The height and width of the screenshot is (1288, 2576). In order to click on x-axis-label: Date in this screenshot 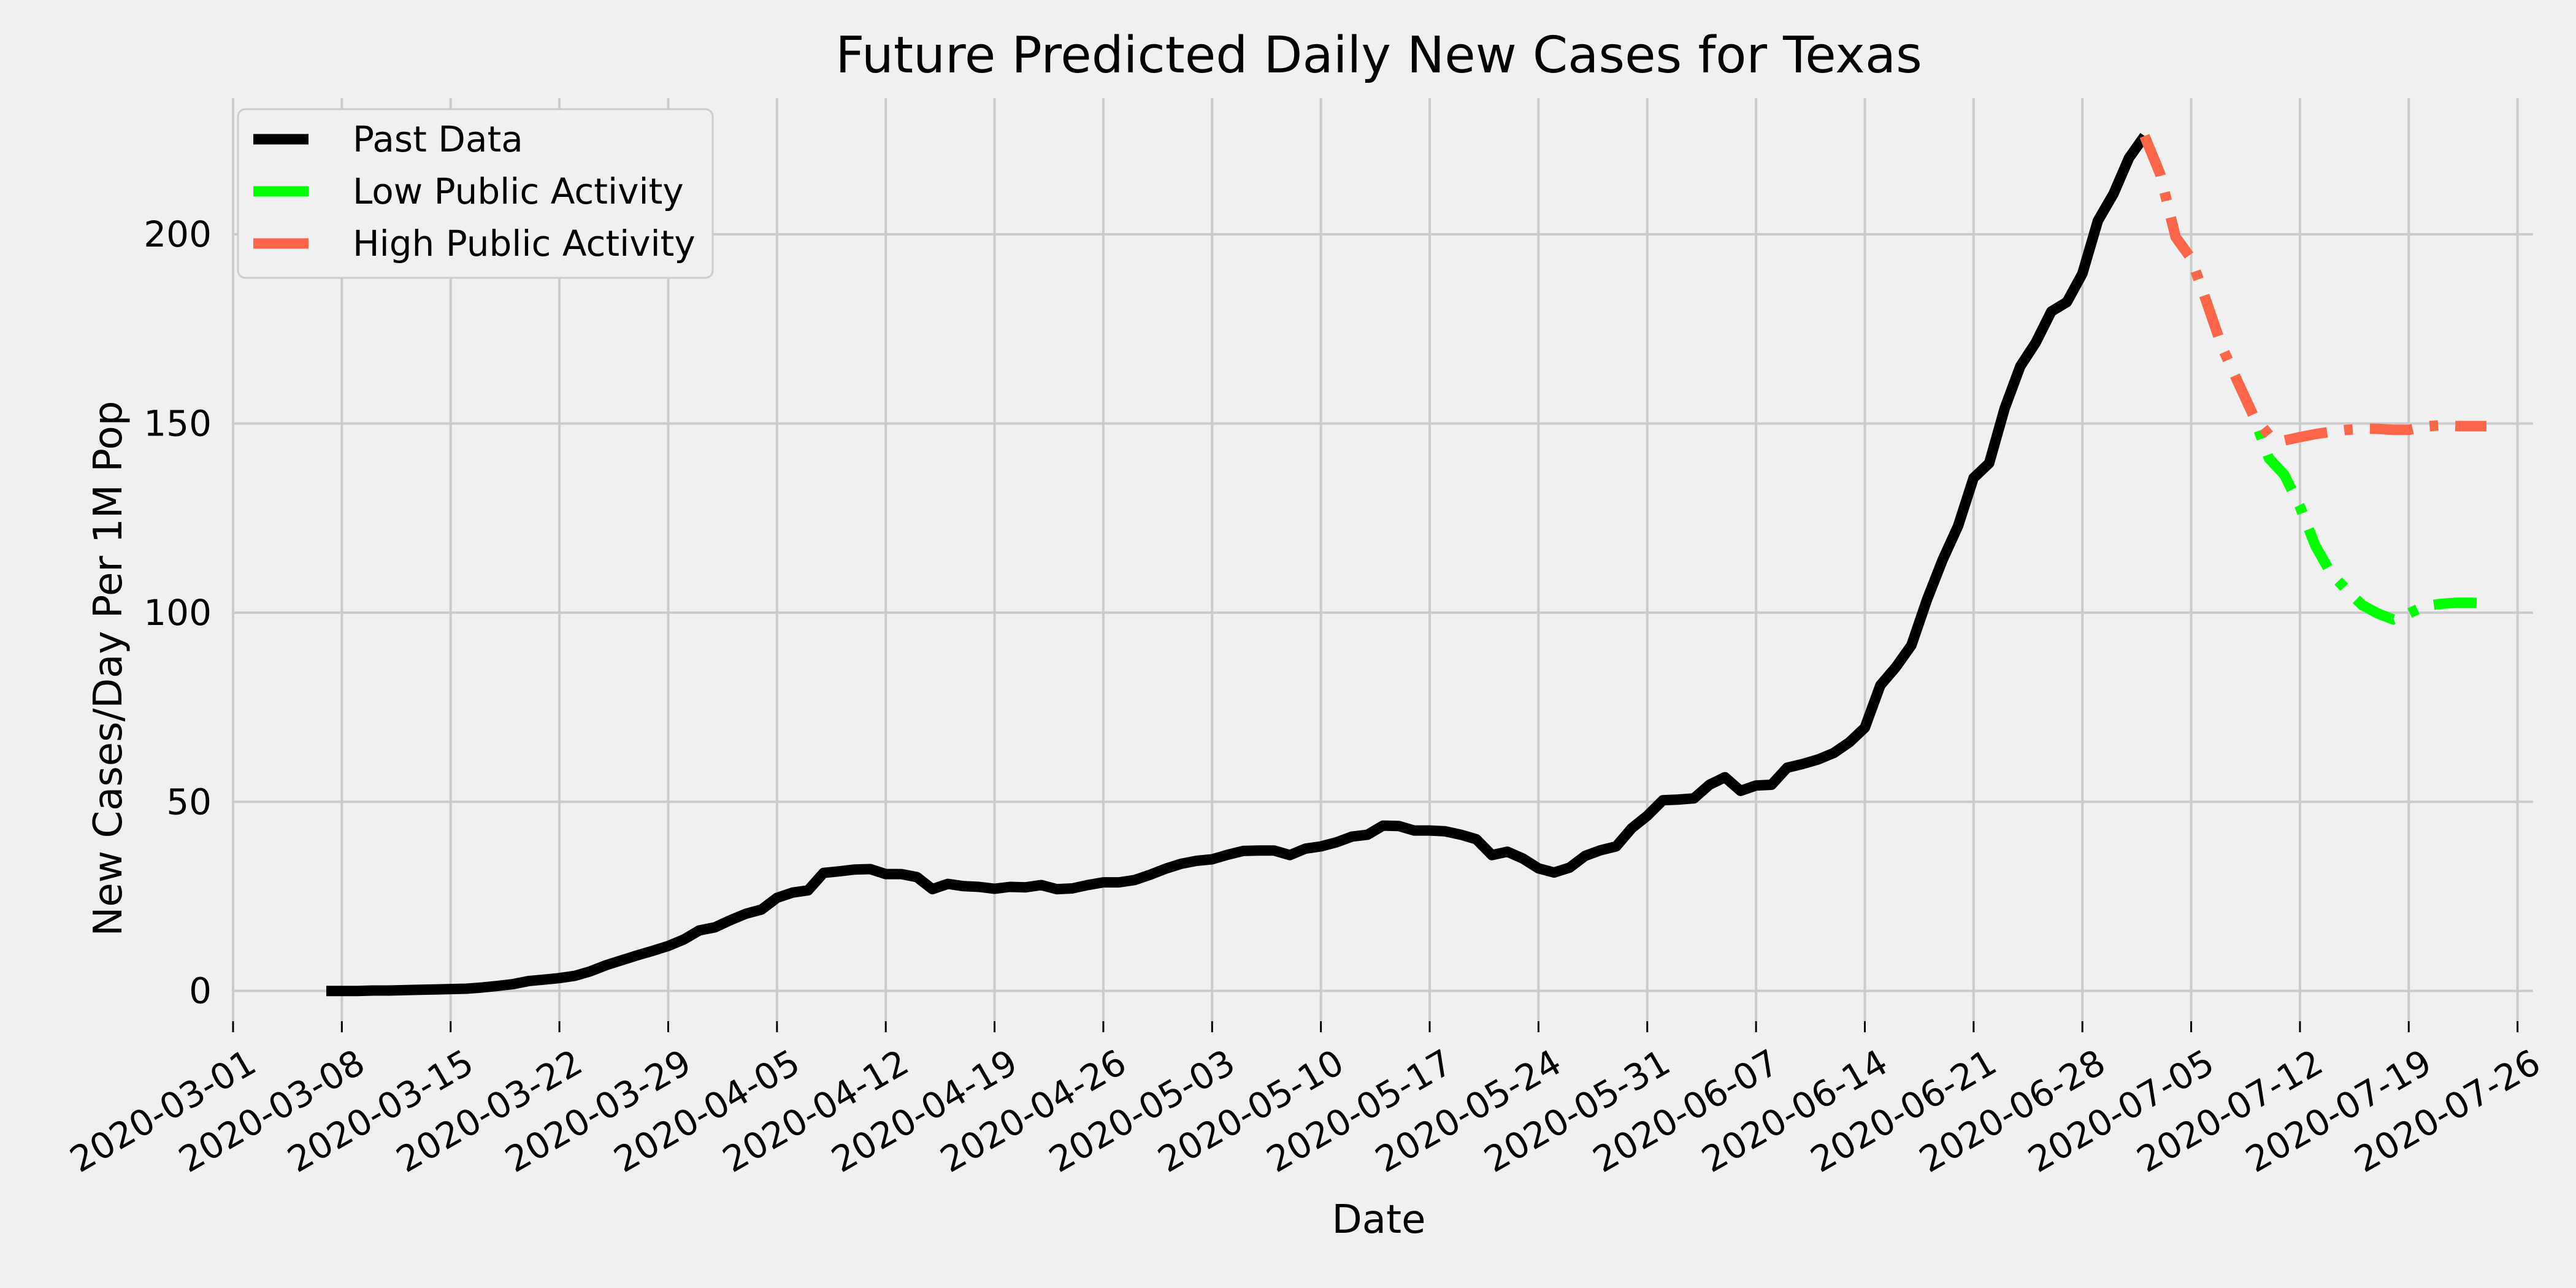, I will do `click(1379, 1220)`.